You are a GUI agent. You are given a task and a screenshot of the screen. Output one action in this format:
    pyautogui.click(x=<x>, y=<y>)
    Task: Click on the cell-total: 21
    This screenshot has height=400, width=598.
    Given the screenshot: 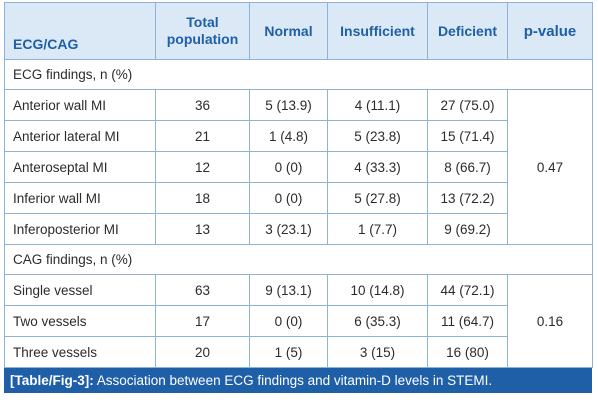 What is the action you would take?
    pyautogui.click(x=202, y=136)
    